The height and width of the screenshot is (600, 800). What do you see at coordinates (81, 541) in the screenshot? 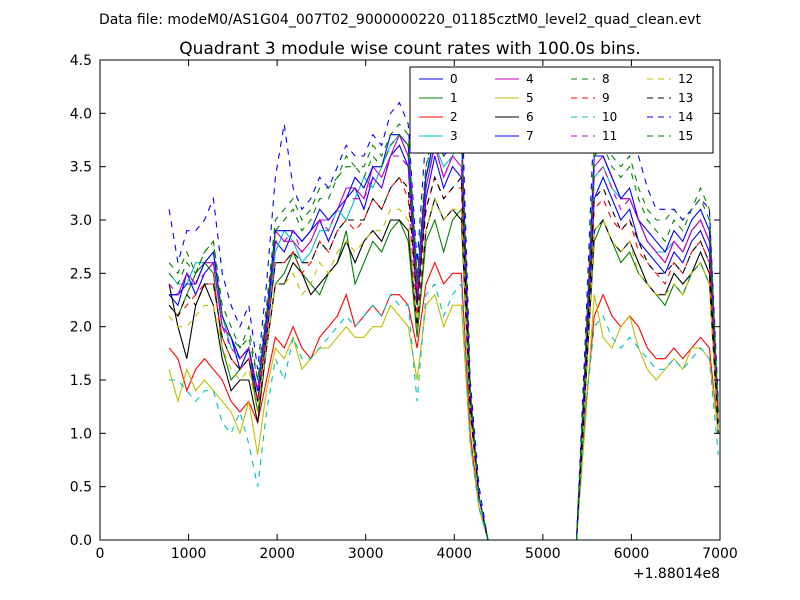
I see `y-tick-label: 0.0` at bounding box center [81, 541].